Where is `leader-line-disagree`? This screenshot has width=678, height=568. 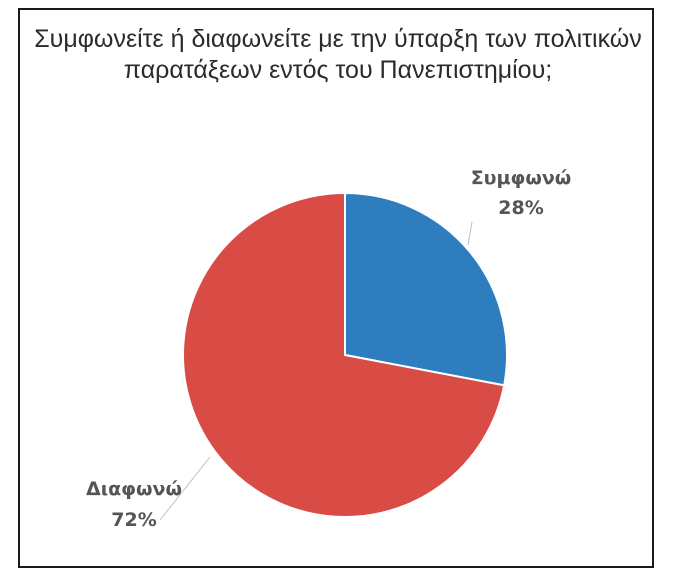
leader-line-disagree is located at coordinates (185, 488).